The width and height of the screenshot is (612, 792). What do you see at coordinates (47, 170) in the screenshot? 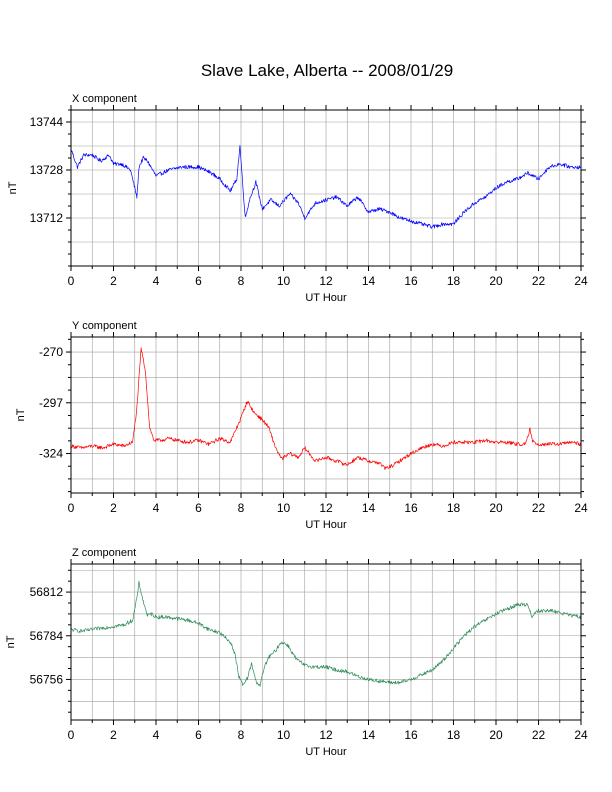
I see `y-tick-label: 13728` at bounding box center [47, 170].